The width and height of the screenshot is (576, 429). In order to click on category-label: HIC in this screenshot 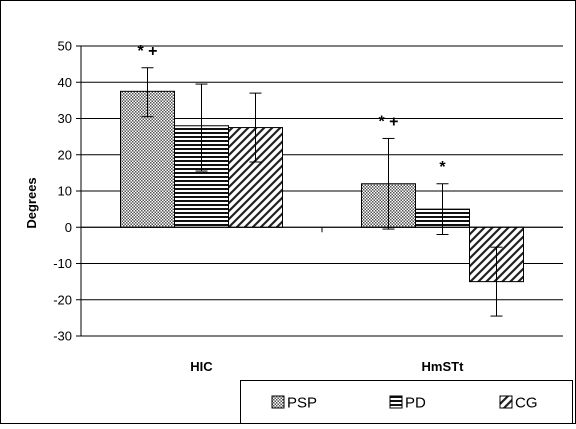, I will do `click(201, 366)`.